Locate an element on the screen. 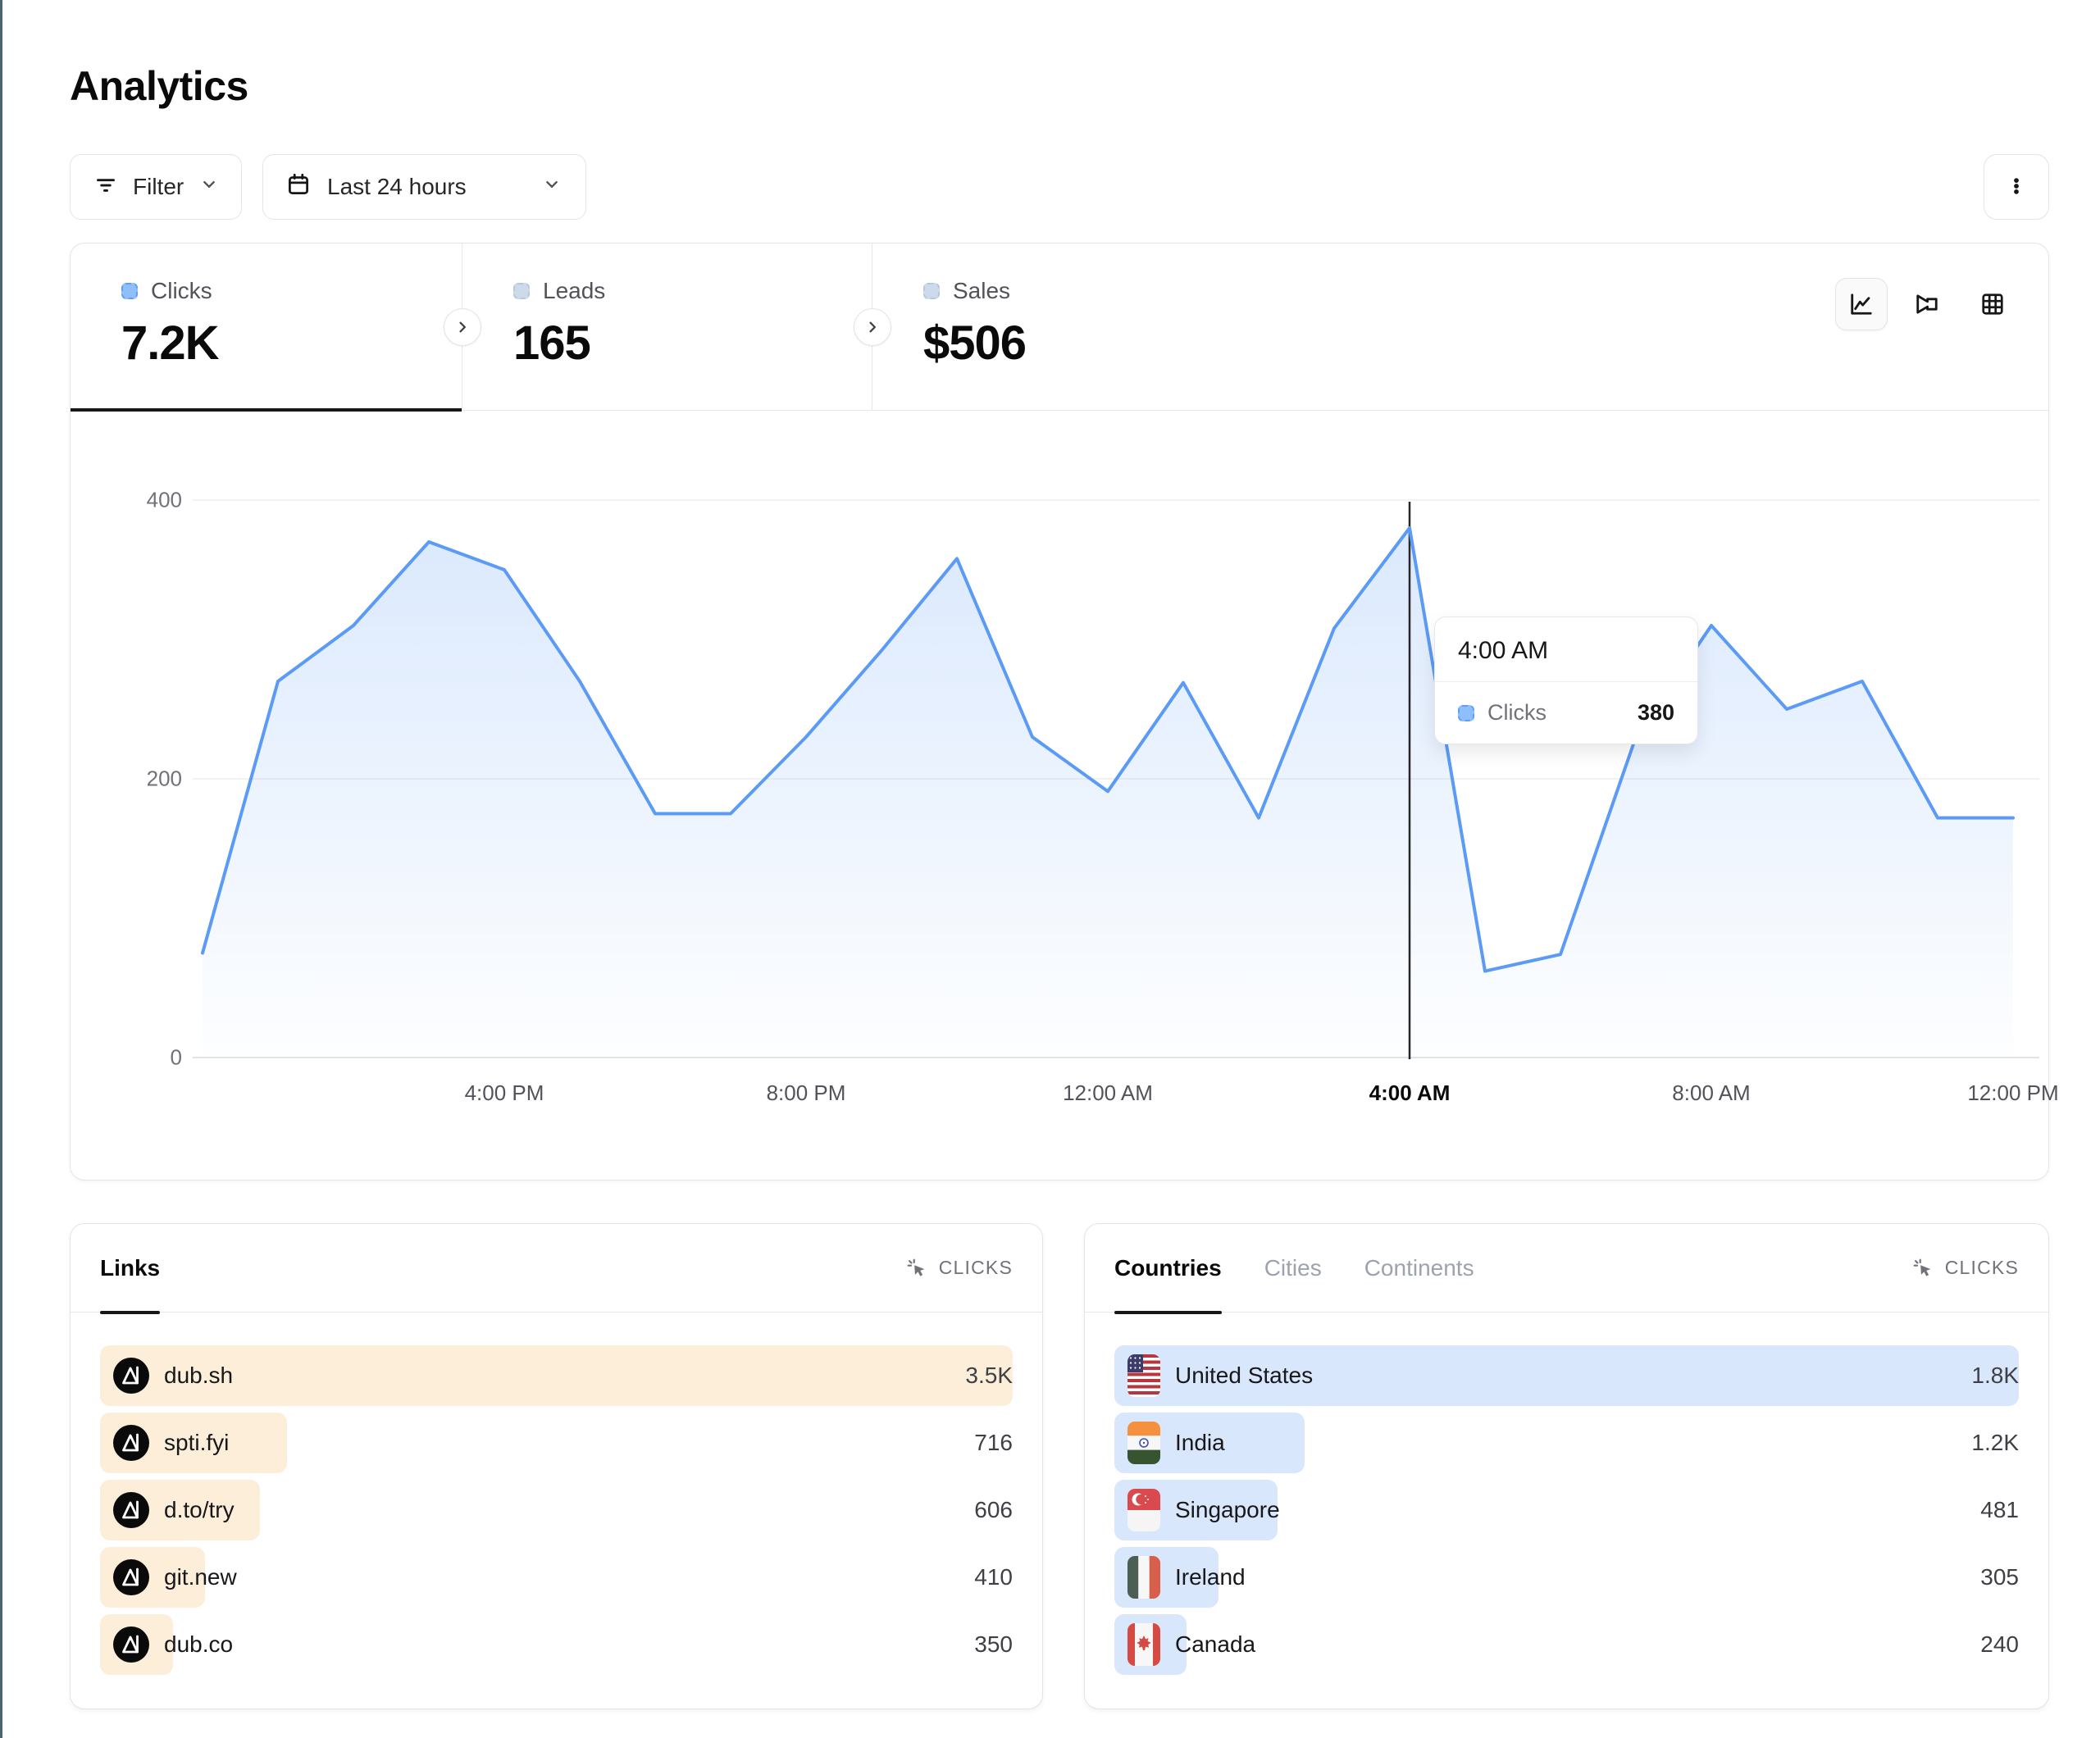 Image resolution: width=2100 pixels, height=1738 pixels. leads-value: 165 is located at coordinates (552, 343).